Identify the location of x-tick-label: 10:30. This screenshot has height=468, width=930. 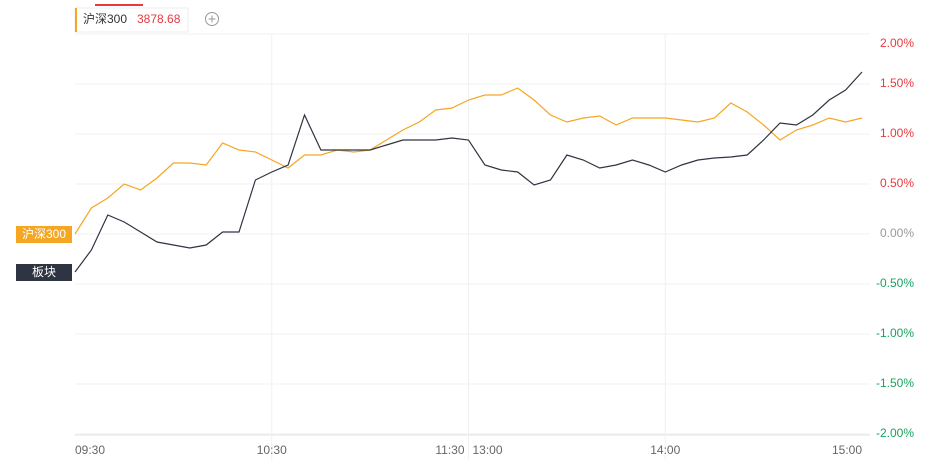
(272, 450).